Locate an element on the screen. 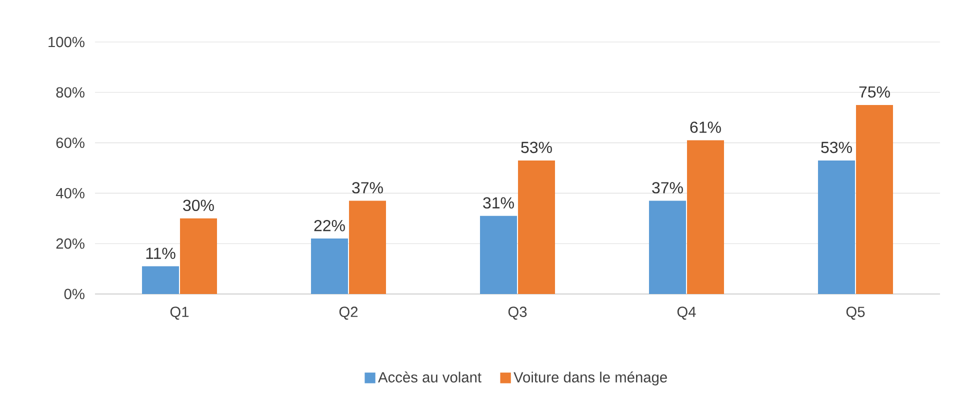  data-label: 11% is located at coordinates (161, 253).